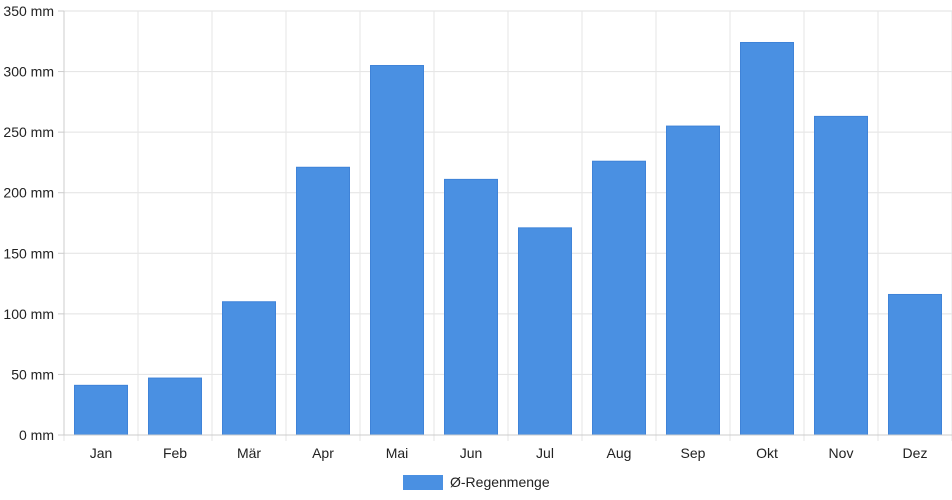 The width and height of the screenshot is (952, 500). I want to click on bar-feb, so click(175, 406).